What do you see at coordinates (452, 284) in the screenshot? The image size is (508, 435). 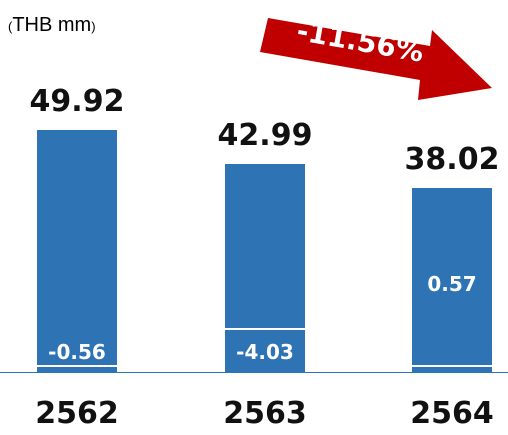 I see `inner-label-2564: 0.57` at bounding box center [452, 284].